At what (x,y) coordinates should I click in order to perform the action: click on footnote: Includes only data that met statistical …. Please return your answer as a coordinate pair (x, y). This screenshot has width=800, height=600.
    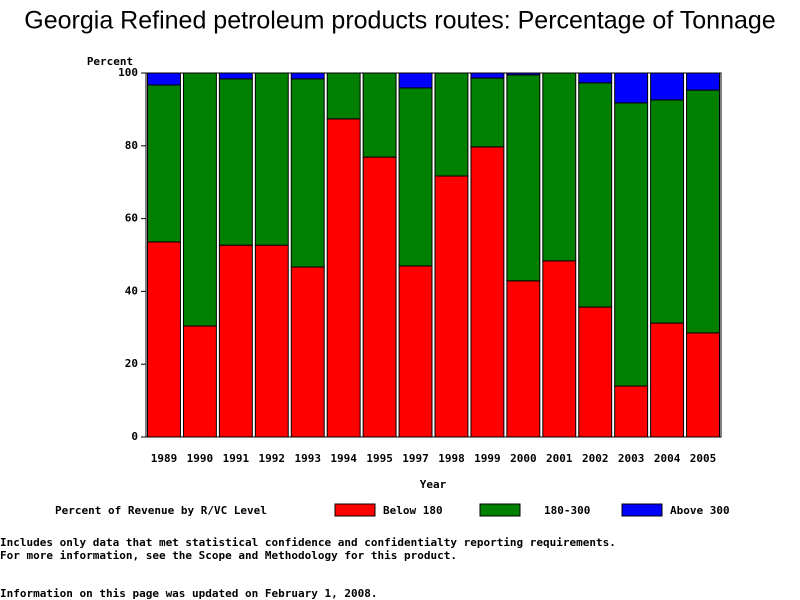
    Looking at the image, I should click on (308, 542).